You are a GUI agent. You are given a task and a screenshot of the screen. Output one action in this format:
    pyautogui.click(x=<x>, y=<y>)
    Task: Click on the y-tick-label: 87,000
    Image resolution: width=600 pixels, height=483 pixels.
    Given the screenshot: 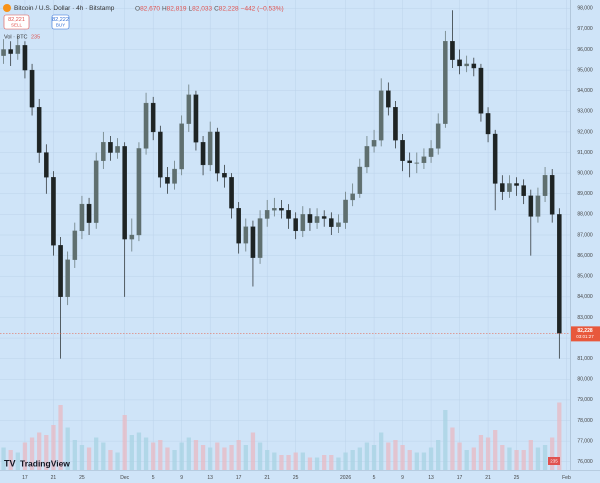 What is the action you would take?
    pyautogui.click(x=585, y=235)
    